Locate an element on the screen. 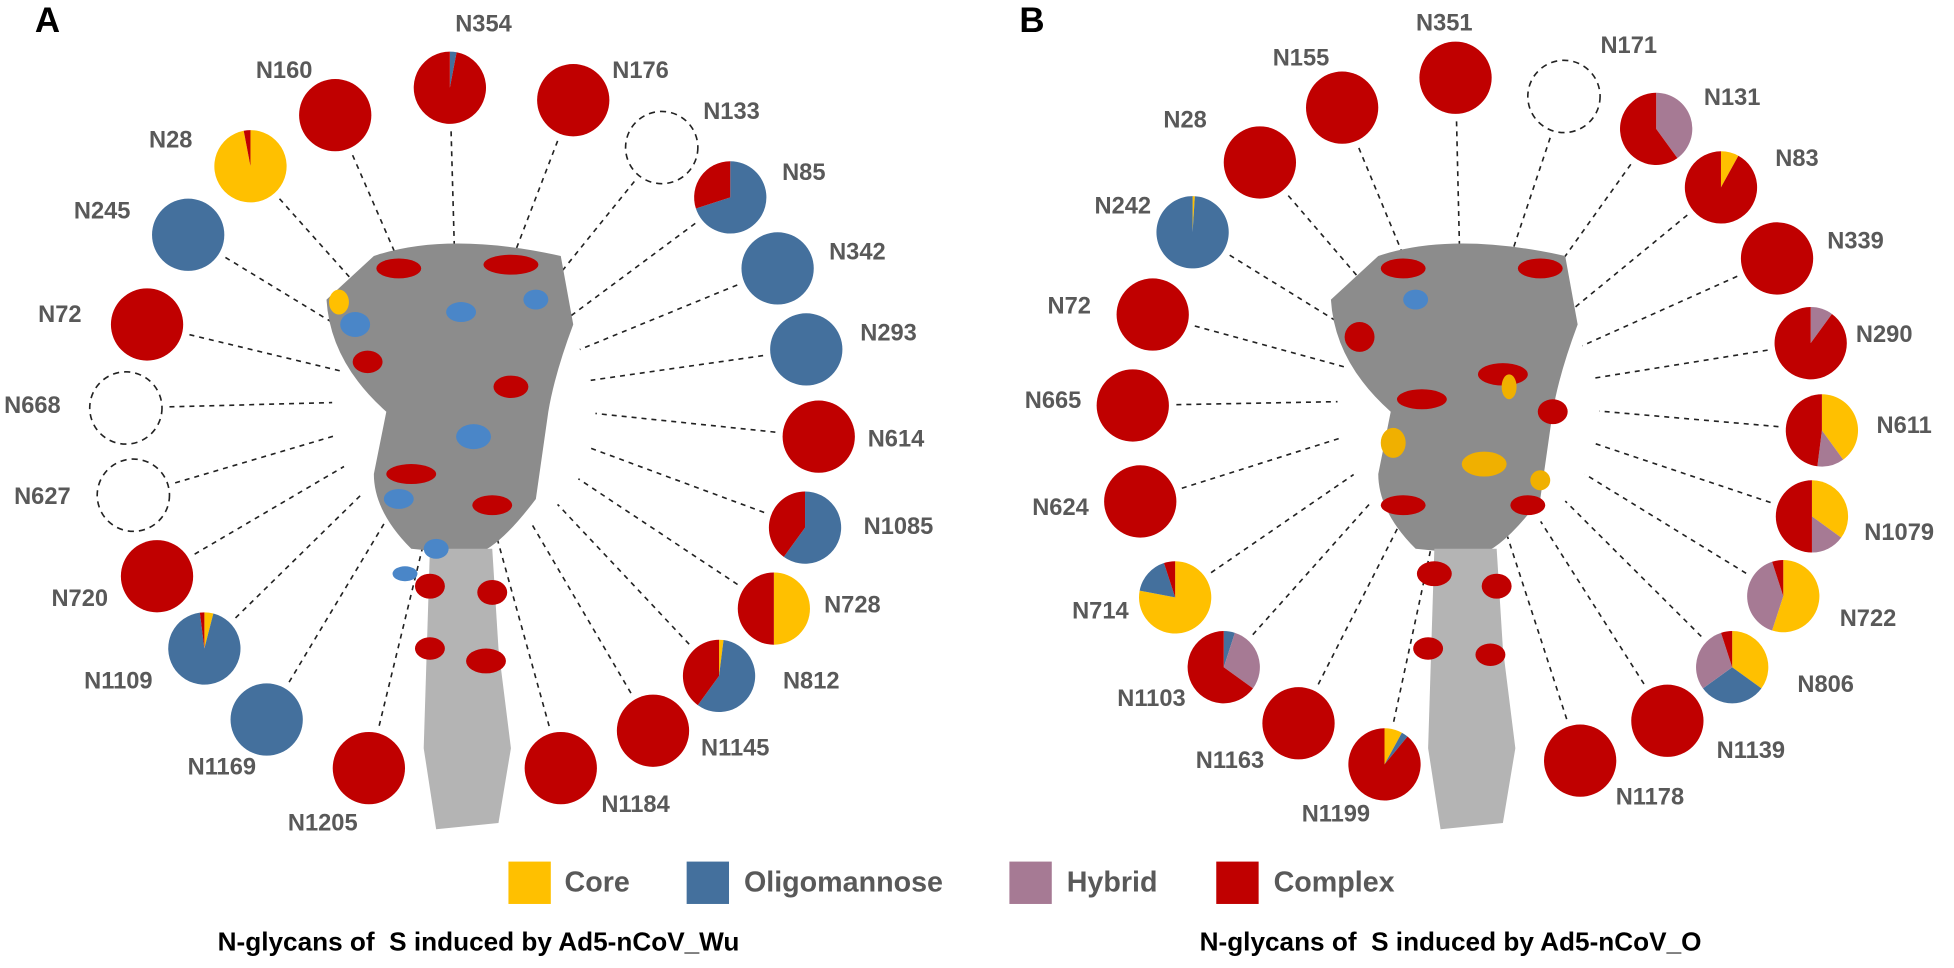 The image size is (1954, 968). site-label: N1169 is located at coordinates (222, 767).